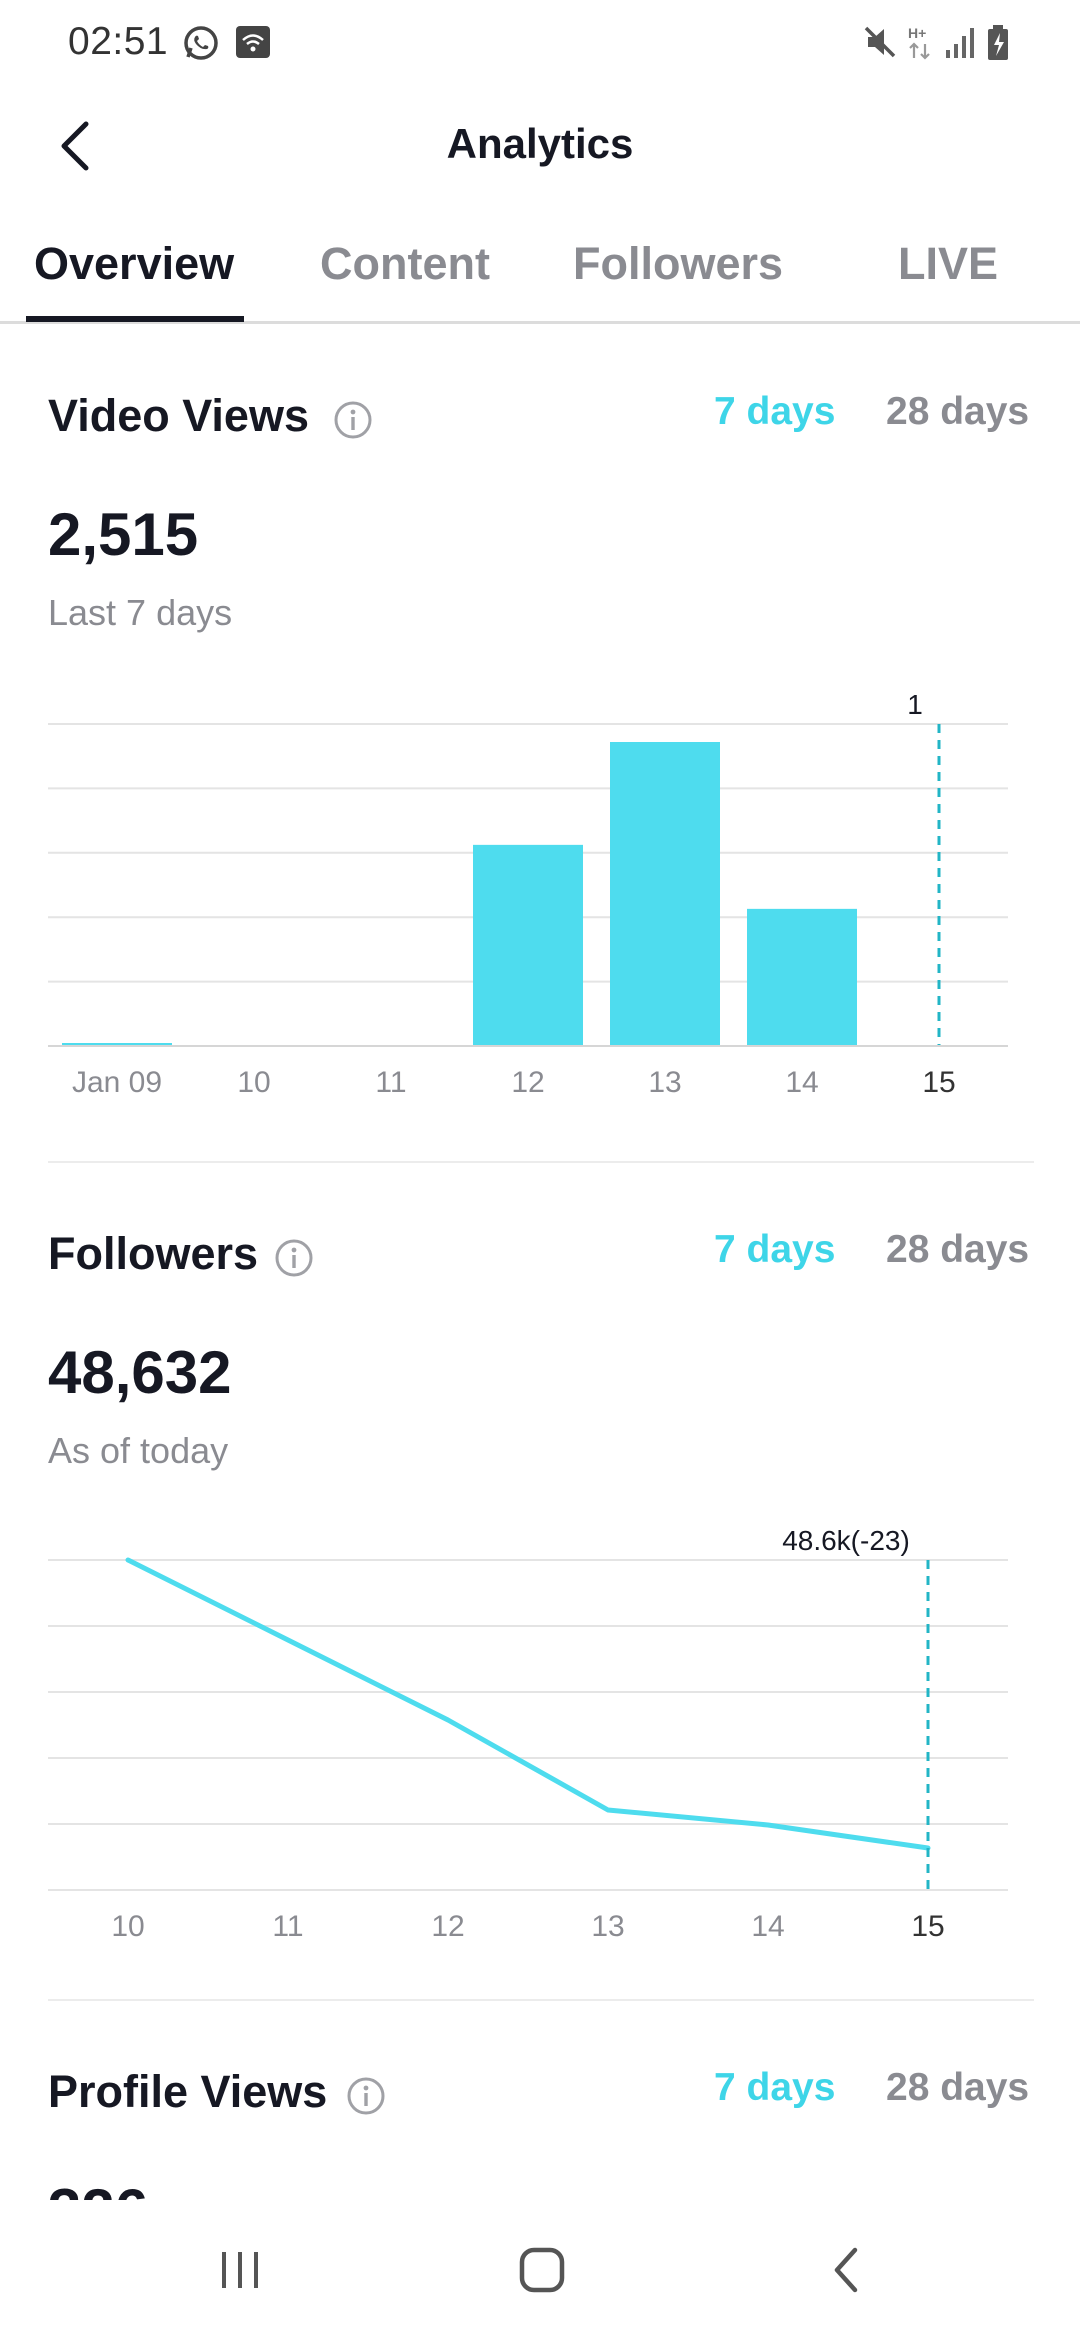 Image resolution: width=1080 pixels, height=2340 pixels. What do you see at coordinates (253, 42) in the screenshot?
I see `wifi-call-icon` at bounding box center [253, 42].